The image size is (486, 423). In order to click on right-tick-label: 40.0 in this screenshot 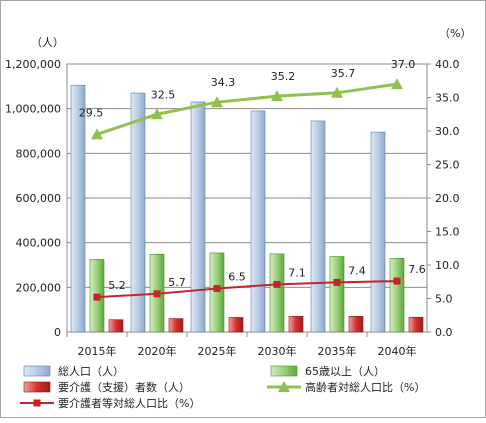, I will do `click(447, 64)`.